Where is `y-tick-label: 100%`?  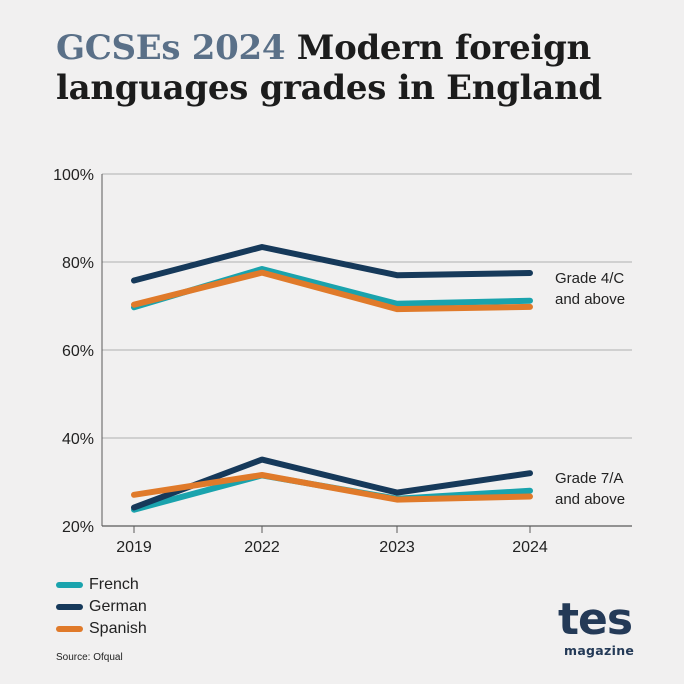
y-tick-label: 100% is located at coordinates (73, 175).